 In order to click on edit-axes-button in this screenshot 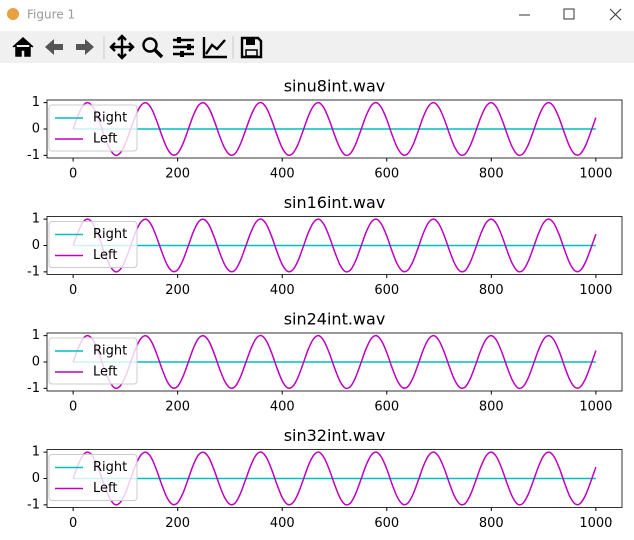, I will do `click(214, 48)`.